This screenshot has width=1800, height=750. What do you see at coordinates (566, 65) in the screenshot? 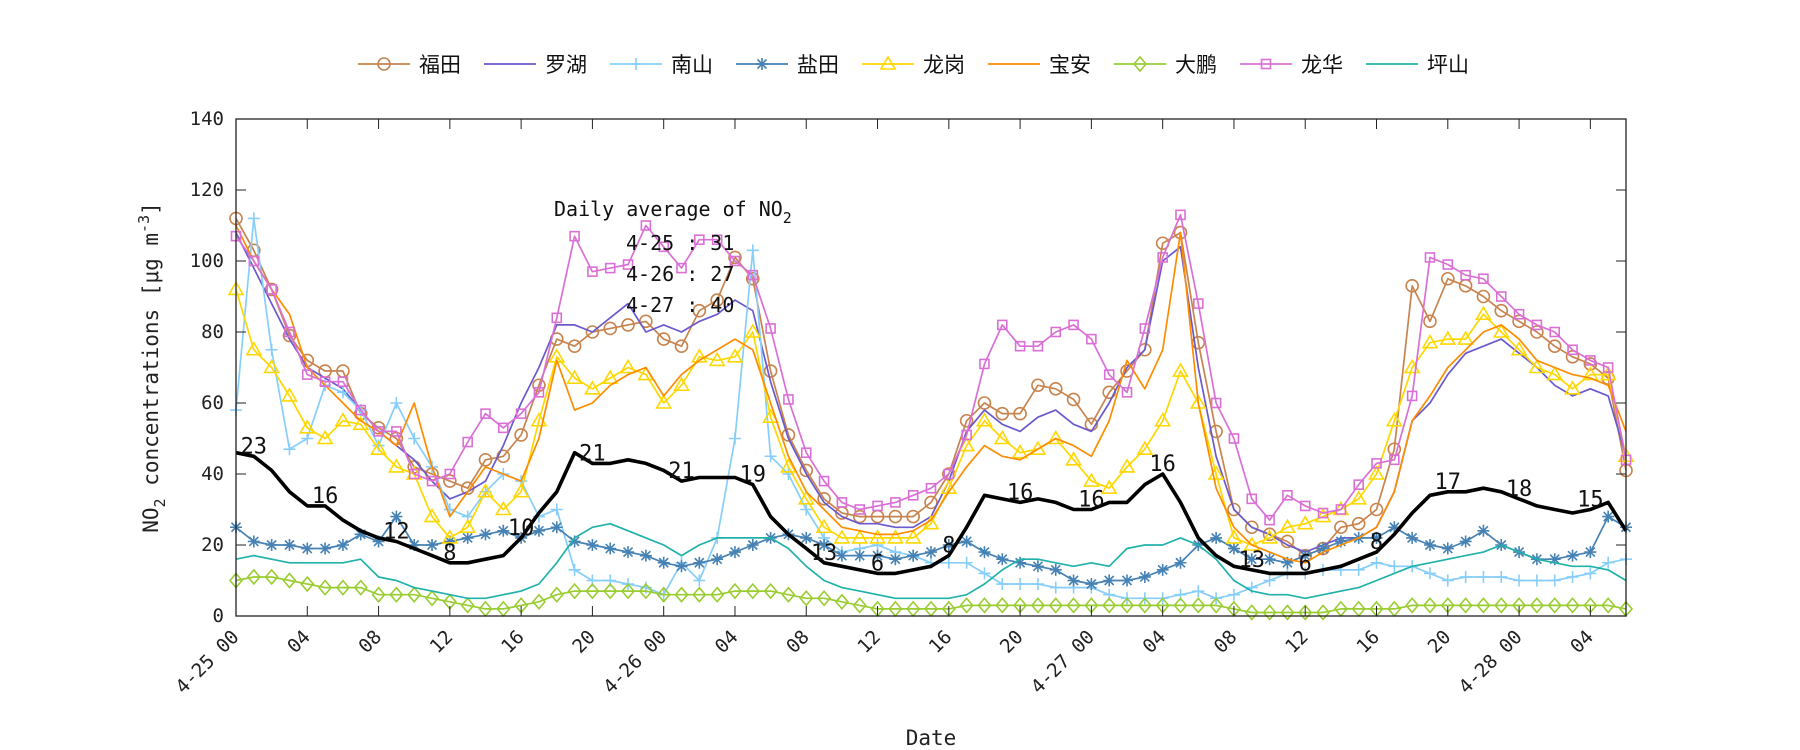
I see `legend-label: 罗湖` at bounding box center [566, 65].